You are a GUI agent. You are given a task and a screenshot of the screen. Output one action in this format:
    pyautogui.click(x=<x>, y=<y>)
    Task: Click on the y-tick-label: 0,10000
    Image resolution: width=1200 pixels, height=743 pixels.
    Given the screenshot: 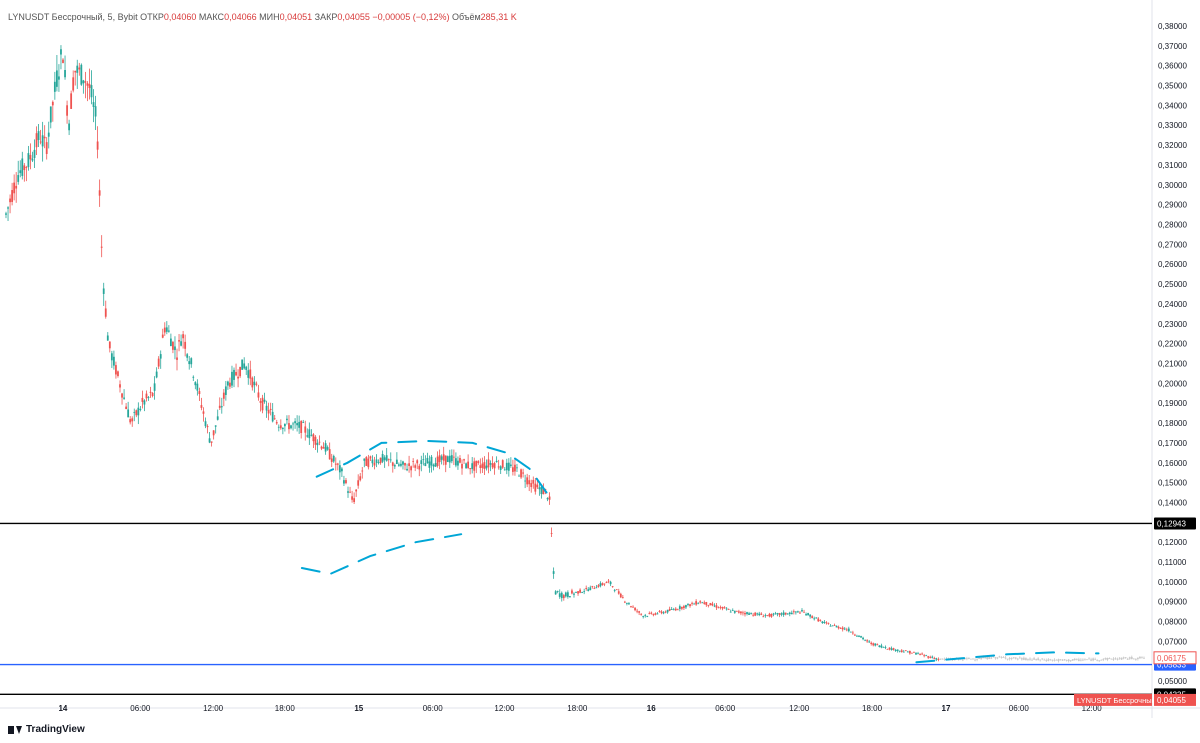 What is the action you would take?
    pyautogui.click(x=1172, y=582)
    